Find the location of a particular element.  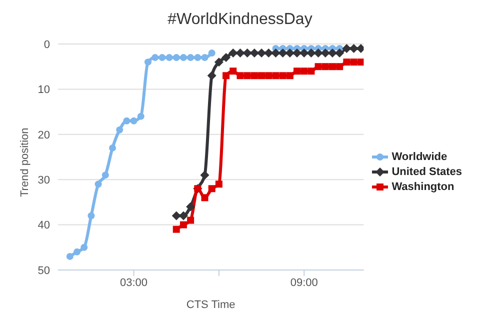

y-tick-label: 30 is located at coordinates (44, 180).